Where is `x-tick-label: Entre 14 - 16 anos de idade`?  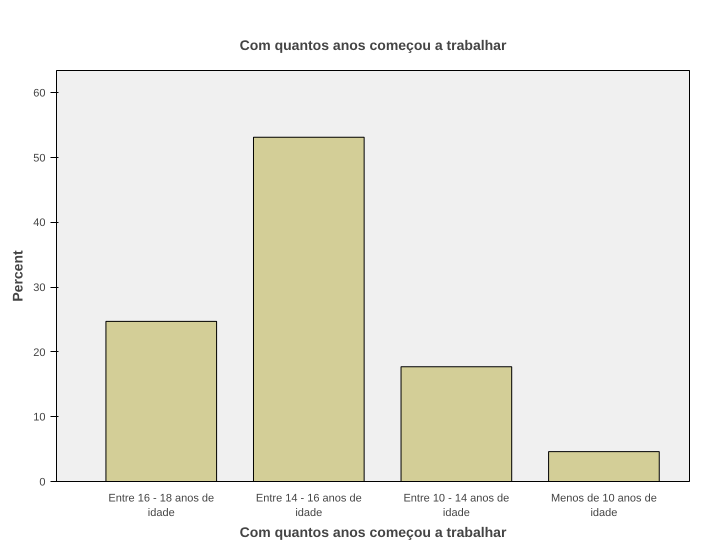 x-tick-label: Entre 14 - 16 anos de idade is located at coordinates (309, 505).